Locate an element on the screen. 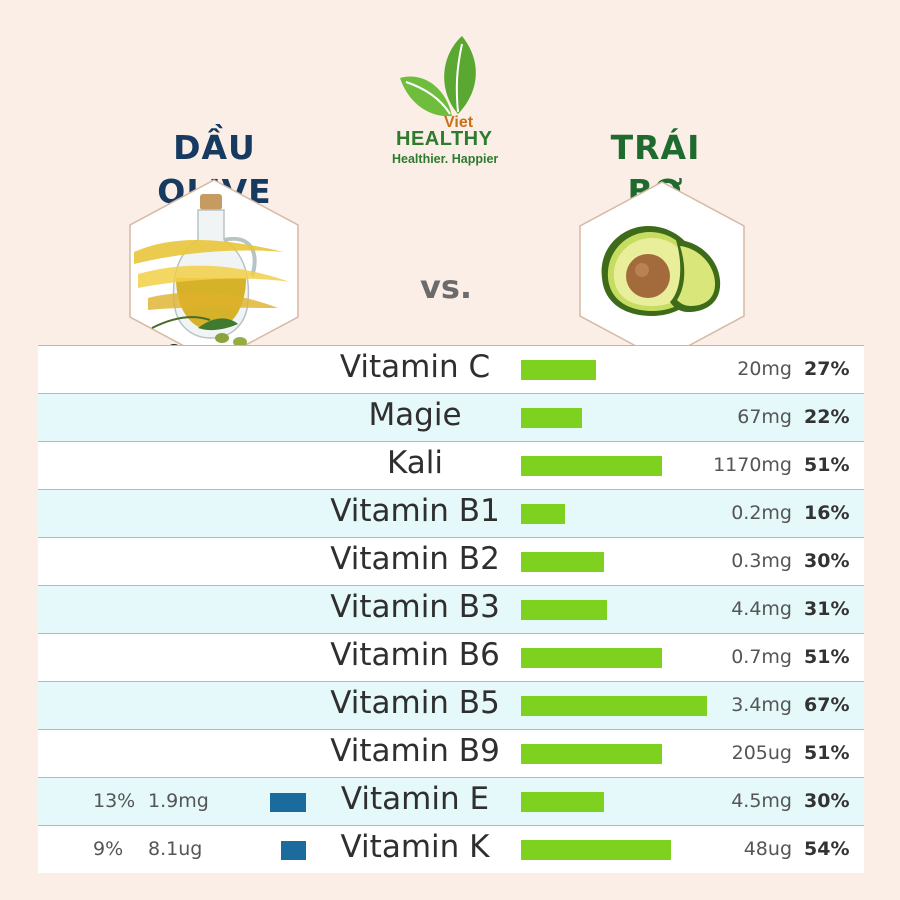 The height and width of the screenshot is (900, 900). avocado-amount: 0.3mg is located at coordinates (761, 561).